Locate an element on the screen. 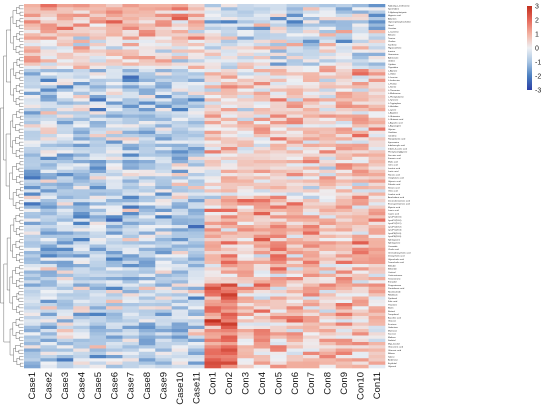  row-label: Erythritol is located at coordinates (392, 363).